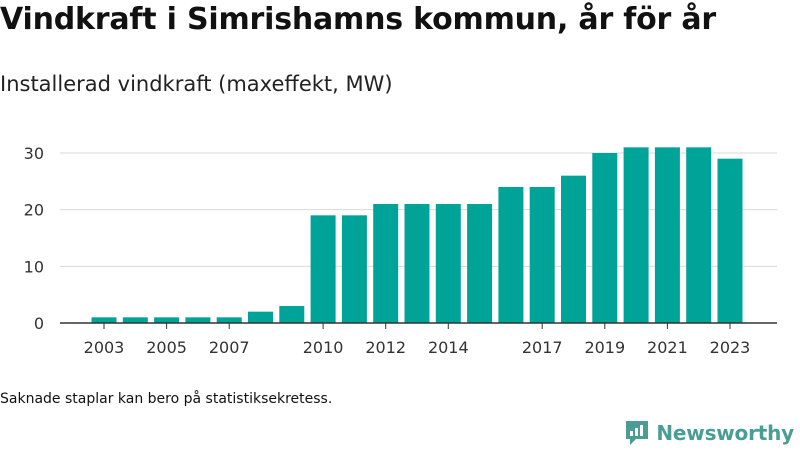 Image resolution: width=800 pixels, height=450 pixels. I want to click on x-tick-label: 2023, so click(730, 347).